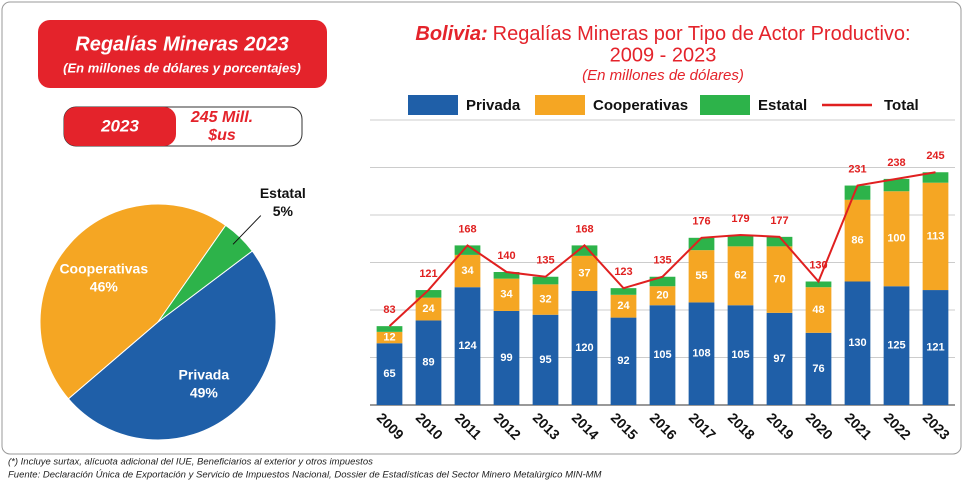 The image size is (964, 482). I want to click on total-label: 83, so click(389, 310).